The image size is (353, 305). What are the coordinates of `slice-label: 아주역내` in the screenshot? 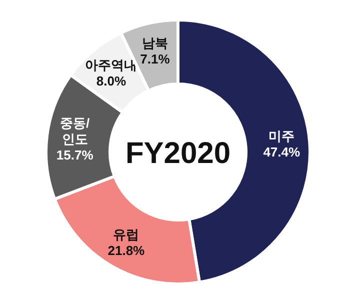 It's located at (111, 64).